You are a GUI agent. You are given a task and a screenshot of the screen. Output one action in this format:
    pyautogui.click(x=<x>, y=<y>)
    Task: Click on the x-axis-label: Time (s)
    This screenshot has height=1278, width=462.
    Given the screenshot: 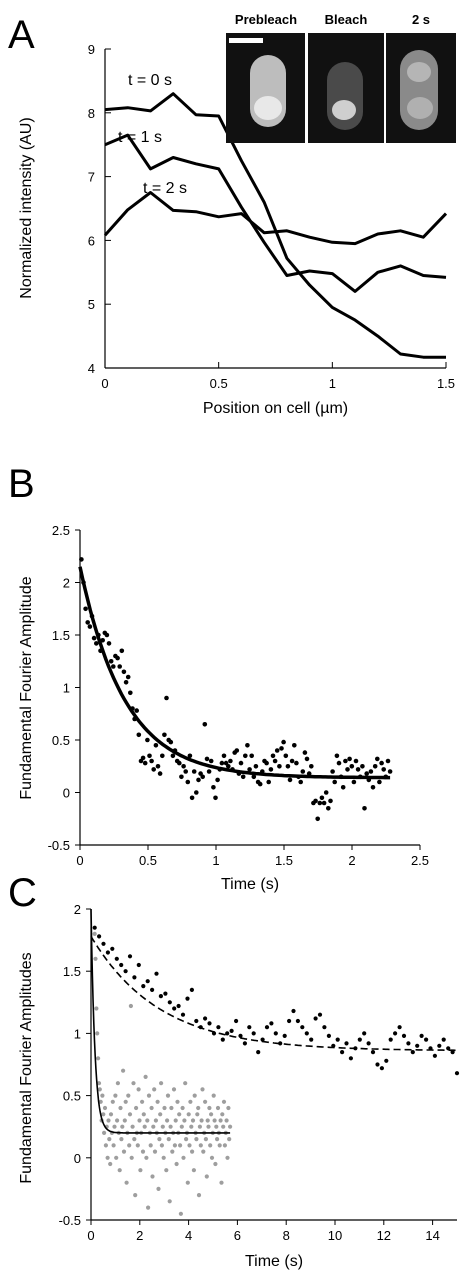 What is the action you would take?
    pyautogui.click(x=250, y=884)
    